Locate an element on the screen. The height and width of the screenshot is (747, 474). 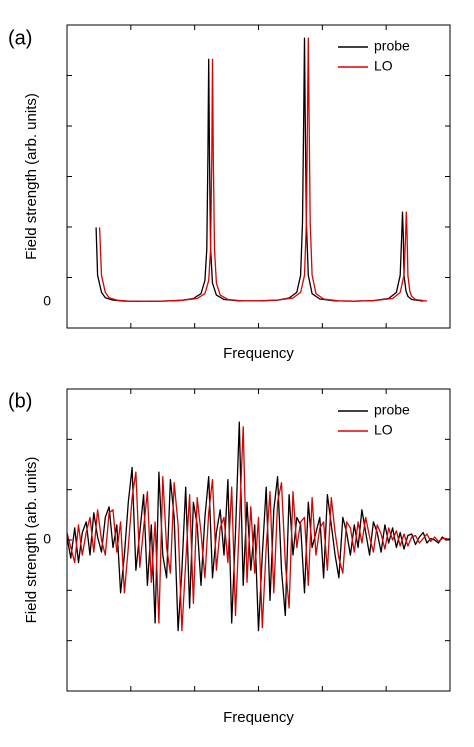
panel-label: (a) is located at coordinates (20, 39).